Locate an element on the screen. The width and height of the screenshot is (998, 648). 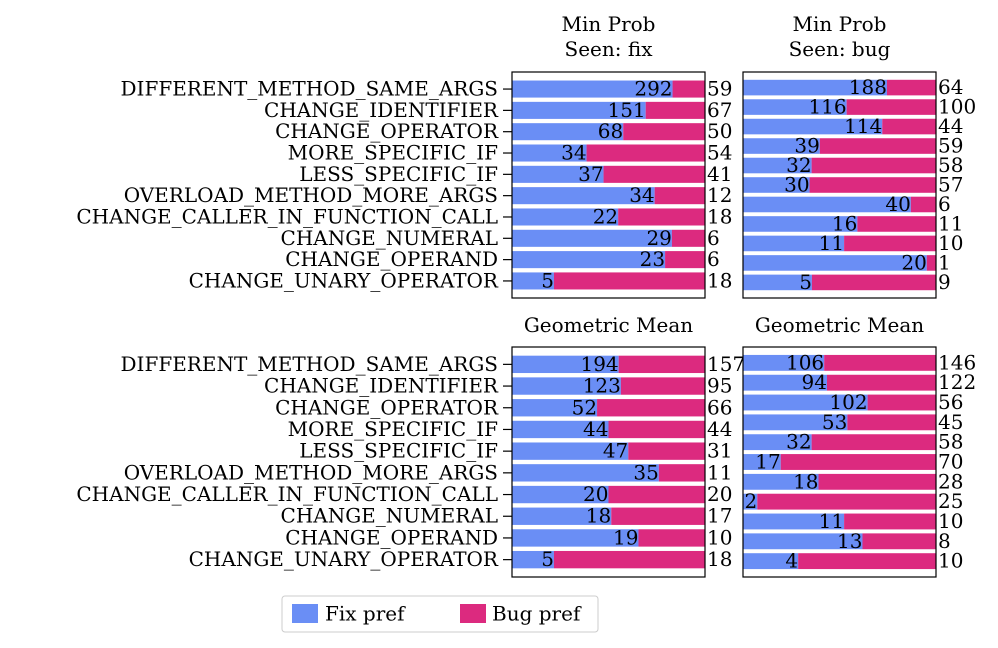
bug-label: 31 is located at coordinates (719, 451).